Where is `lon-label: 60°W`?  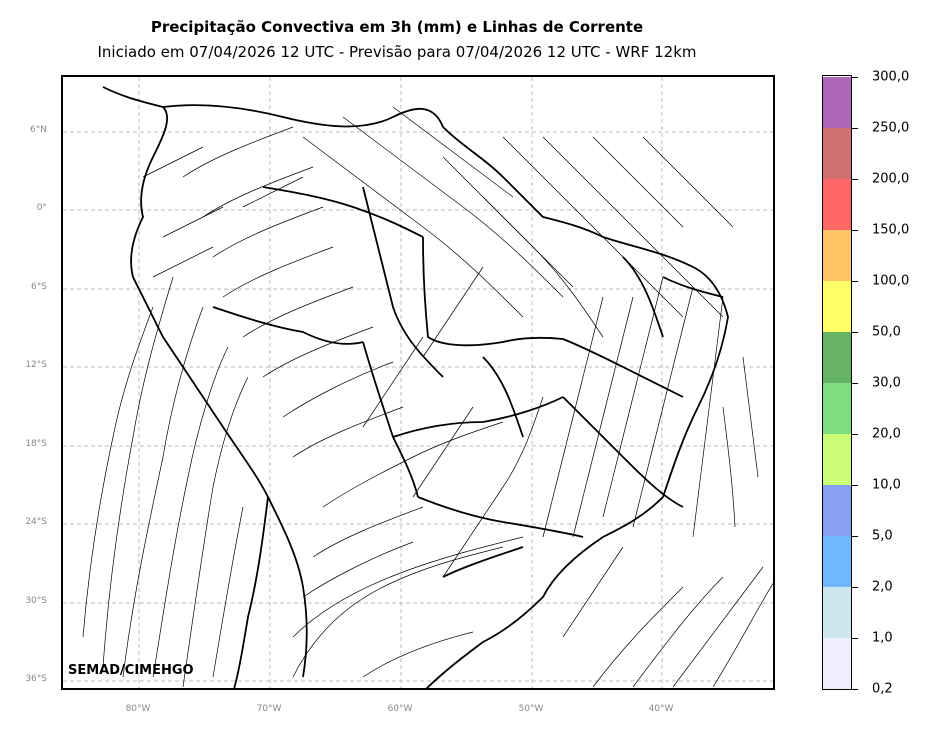 lon-label: 60°W is located at coordinates (400, 709).